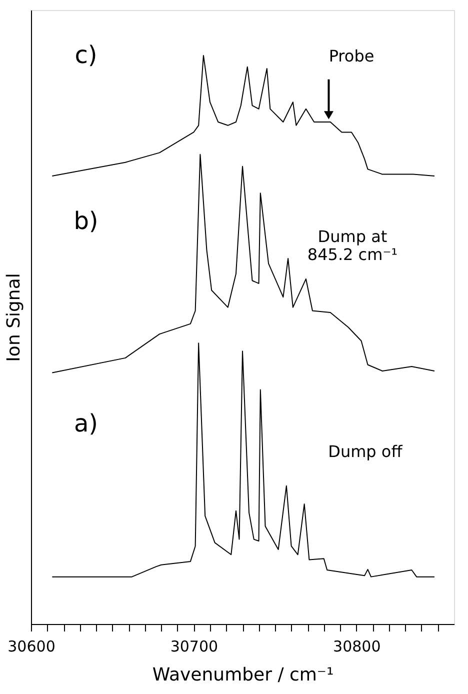 This screenshot has width=468, height=694. Describe the element at coordinates (14, 317) in the screenshot. I see `y-axis-title: Ion Signal` at that location.